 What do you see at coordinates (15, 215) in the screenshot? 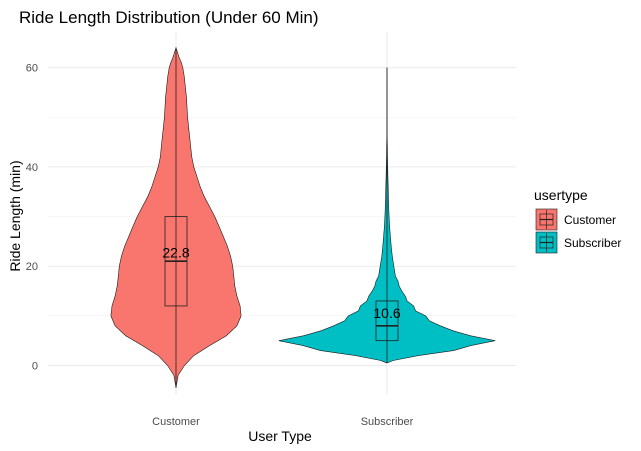
I see `y-axis-title: Ride Length (min)` at bounding box center [15, 215].